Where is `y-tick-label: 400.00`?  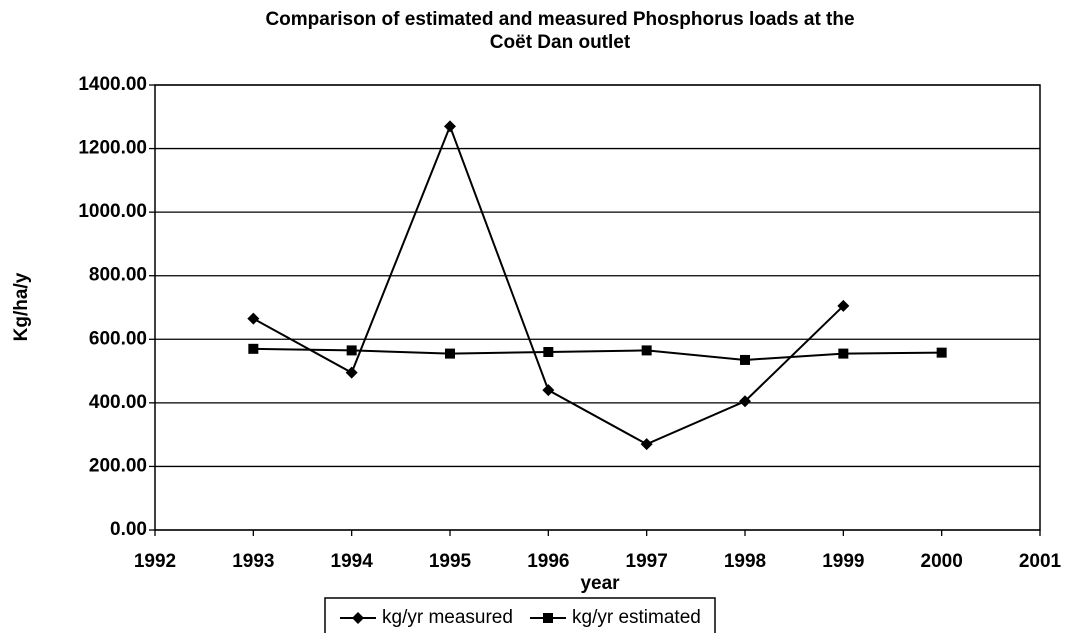
y-tick-label: 400.00 is located at coordinates (118, 402).